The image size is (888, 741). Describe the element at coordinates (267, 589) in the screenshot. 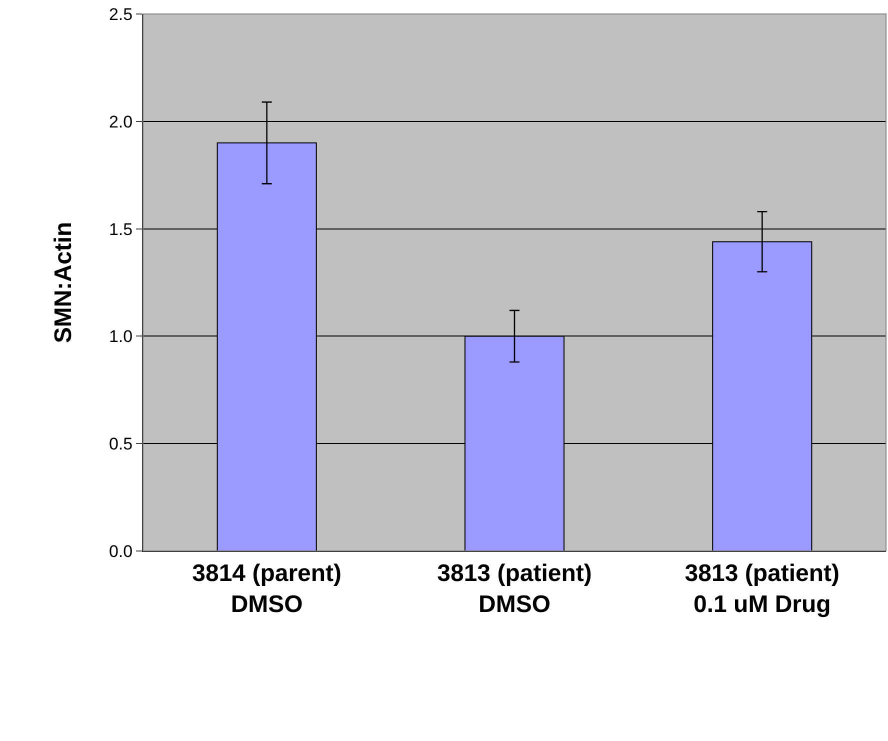

I see `x-tick-label: 3814 (parent) DMSO` at that location.